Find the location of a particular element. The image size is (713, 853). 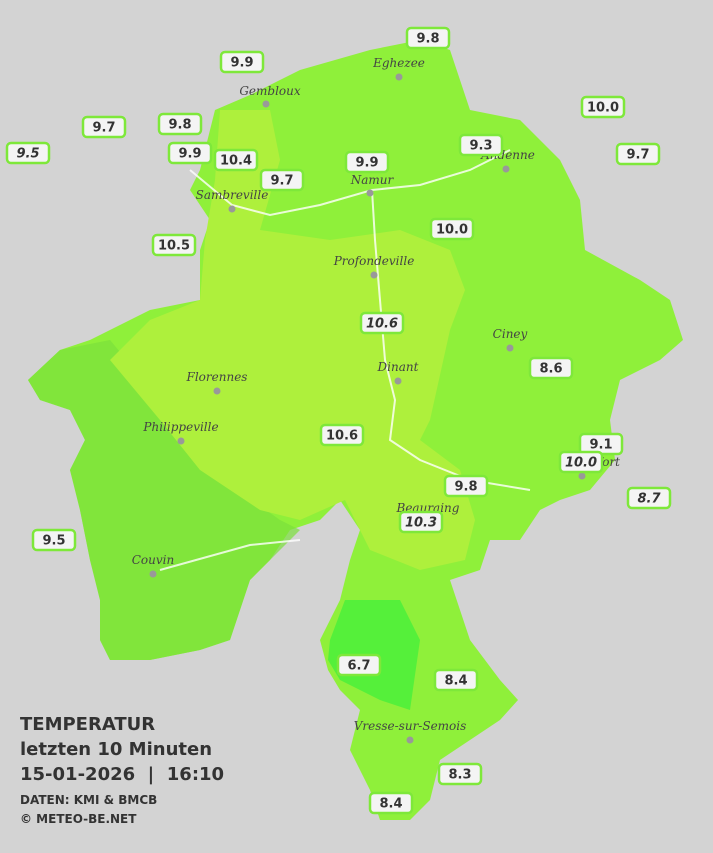

station: 9.1 is located at coordinates (601, 444).